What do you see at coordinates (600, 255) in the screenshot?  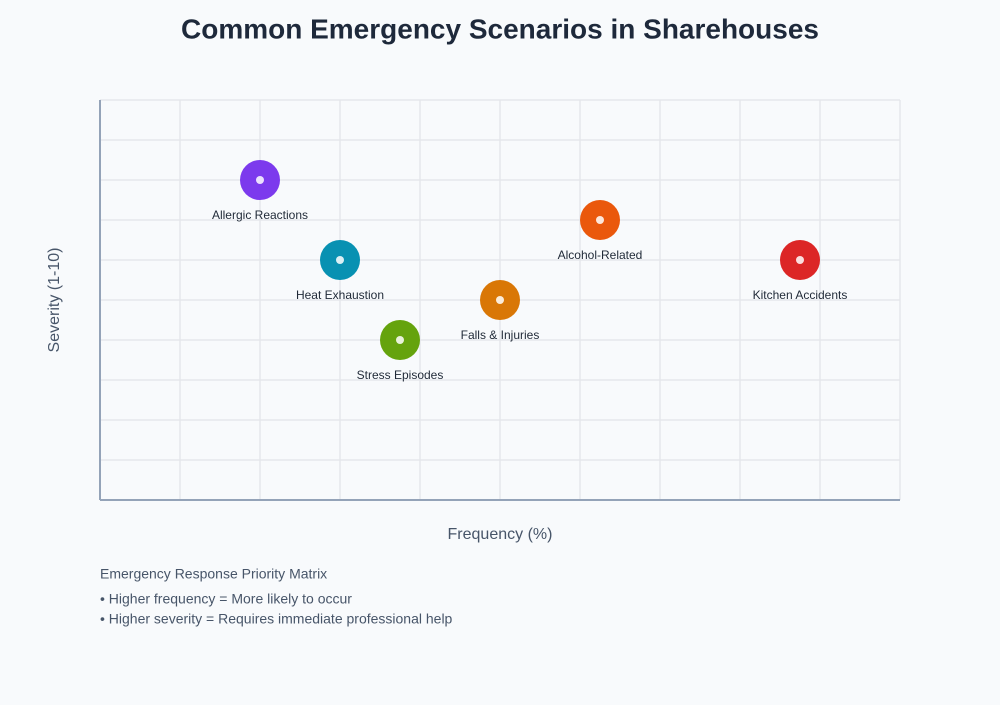 I see `point-label: Alcohol-Related` at bounding box center [600, 255].